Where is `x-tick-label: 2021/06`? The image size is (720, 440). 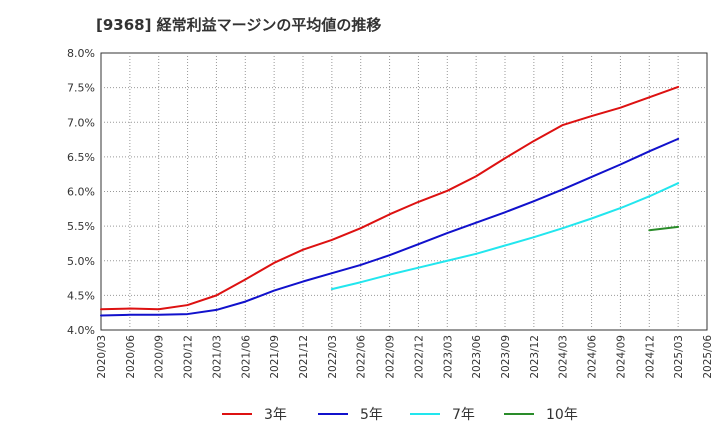
x-tick-label: 2021/06 is located at coordinates (246, 357).